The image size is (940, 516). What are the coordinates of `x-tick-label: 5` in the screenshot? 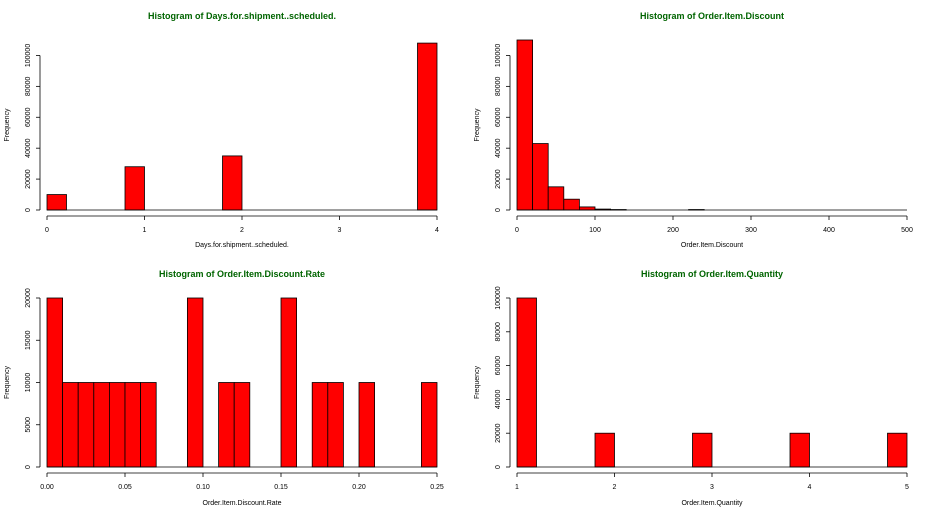 It's located at (907, 487).